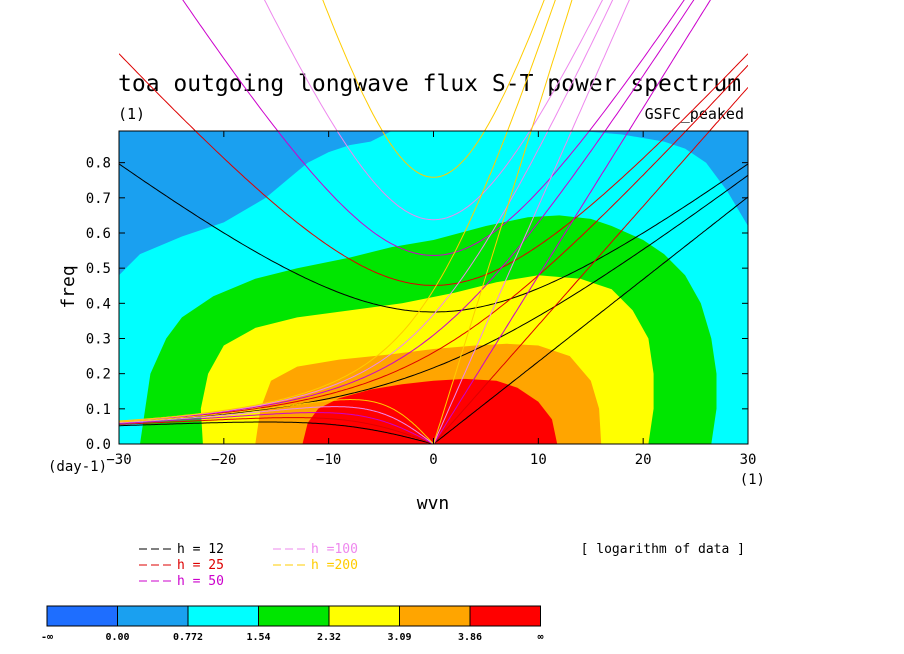  What do you see at coordinates (117, 637) in the screenshot?
I see `colorbar-label: 0.00` at bounding box center [117, 637].